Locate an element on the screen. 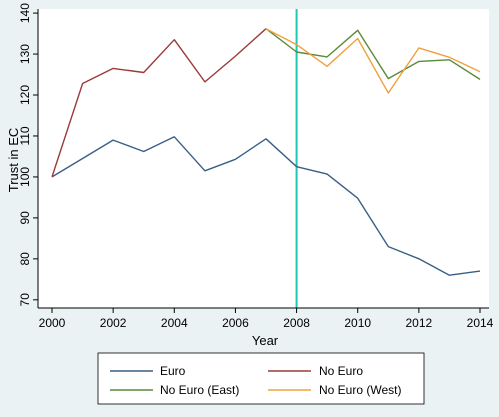 The width and height of the screenshot is (499, 417). x-tick-label: 2002 is located at coordinates (113, 323).